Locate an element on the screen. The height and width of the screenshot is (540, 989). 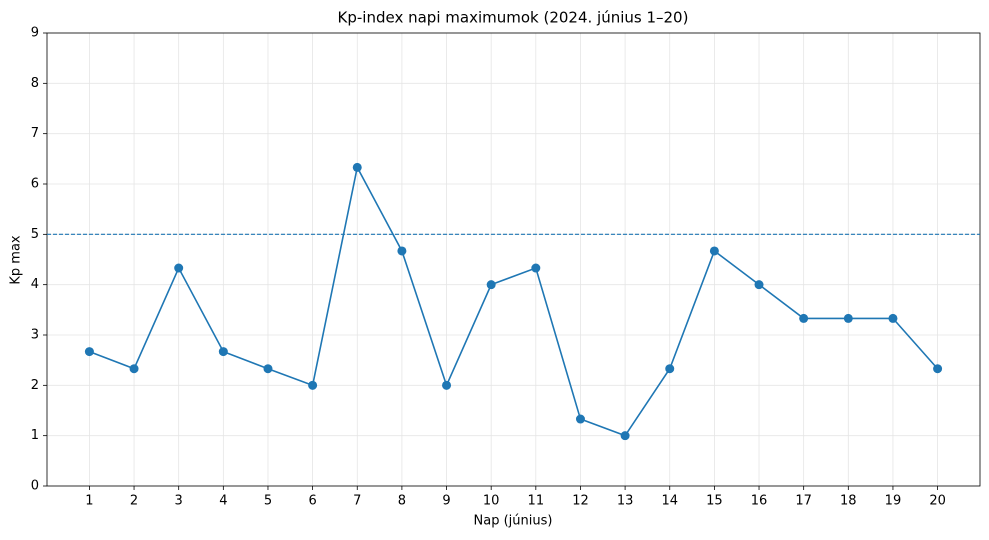
x-tick-label: 20 is located at coordinates (937, 501).